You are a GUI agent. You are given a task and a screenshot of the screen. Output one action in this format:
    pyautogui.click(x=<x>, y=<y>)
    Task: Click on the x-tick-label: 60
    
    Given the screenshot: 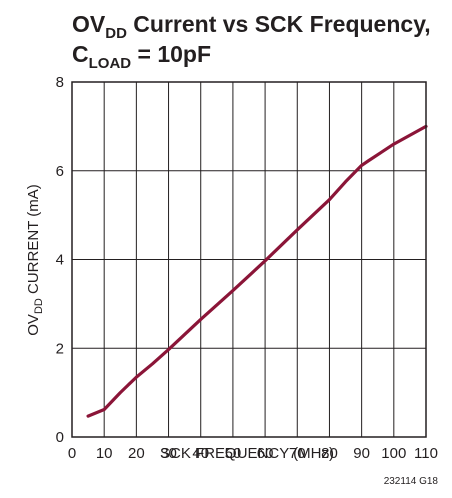 What is the action you would take?
    pyautogui.click(x=265, y=453)
    